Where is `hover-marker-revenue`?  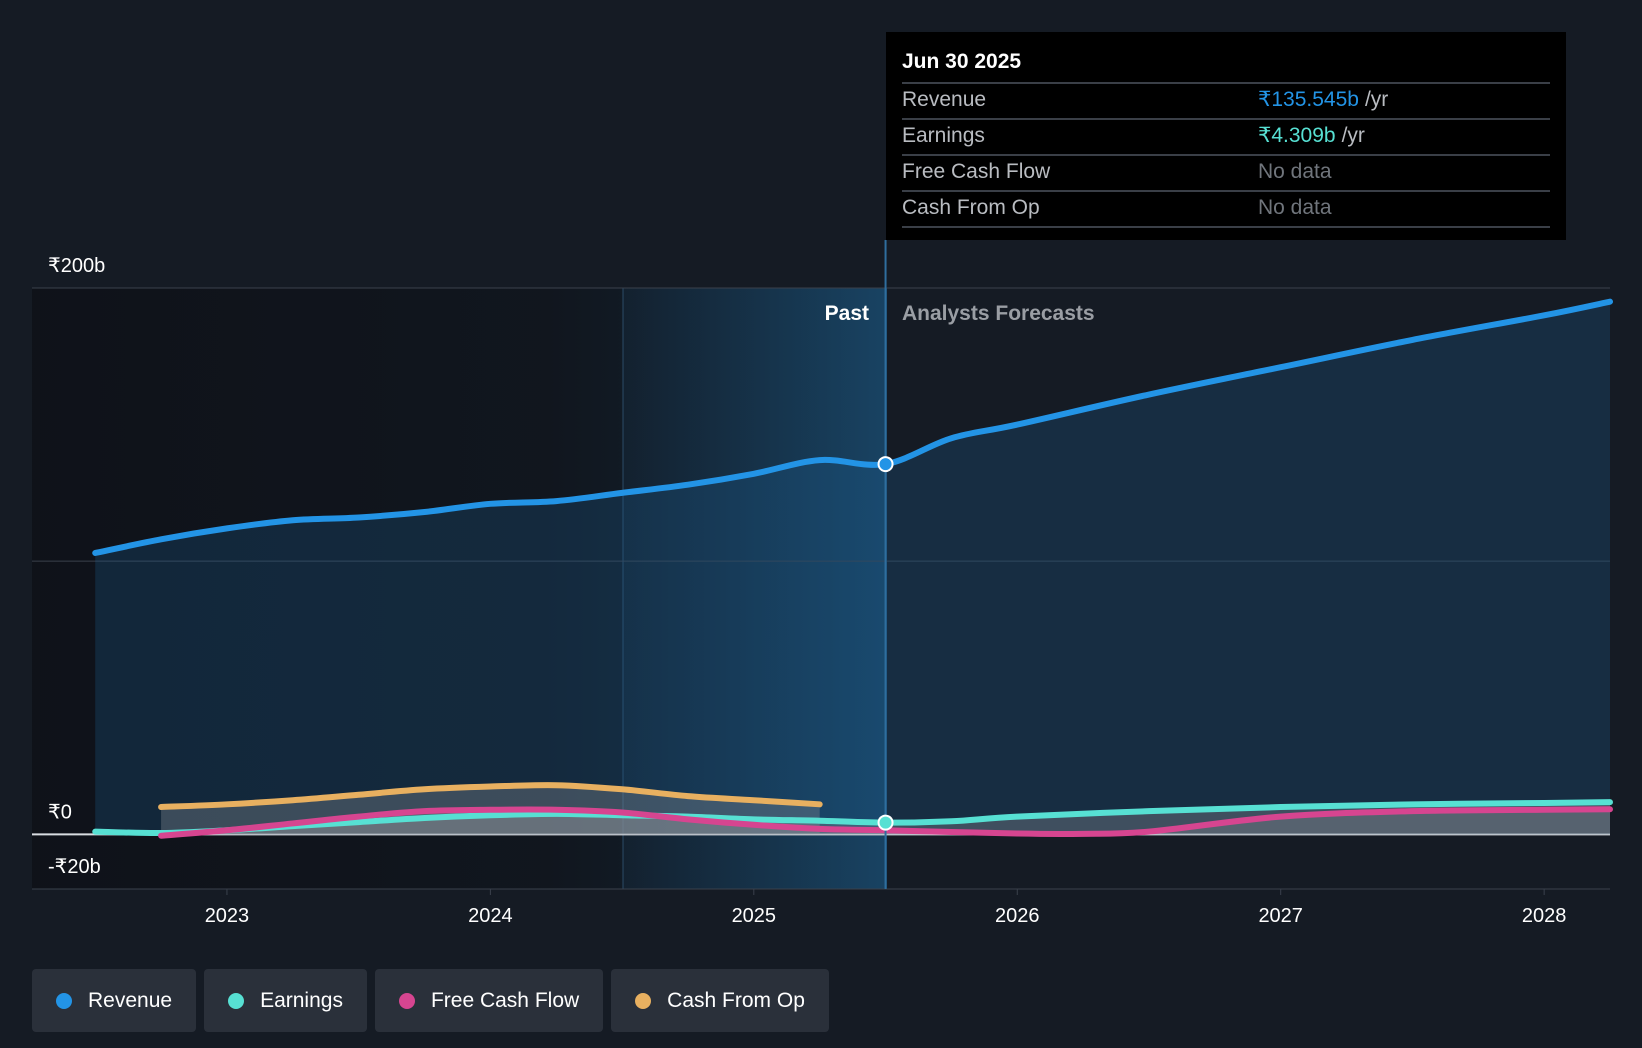
hover-marker-revenue is located at coordinates (885, 464).